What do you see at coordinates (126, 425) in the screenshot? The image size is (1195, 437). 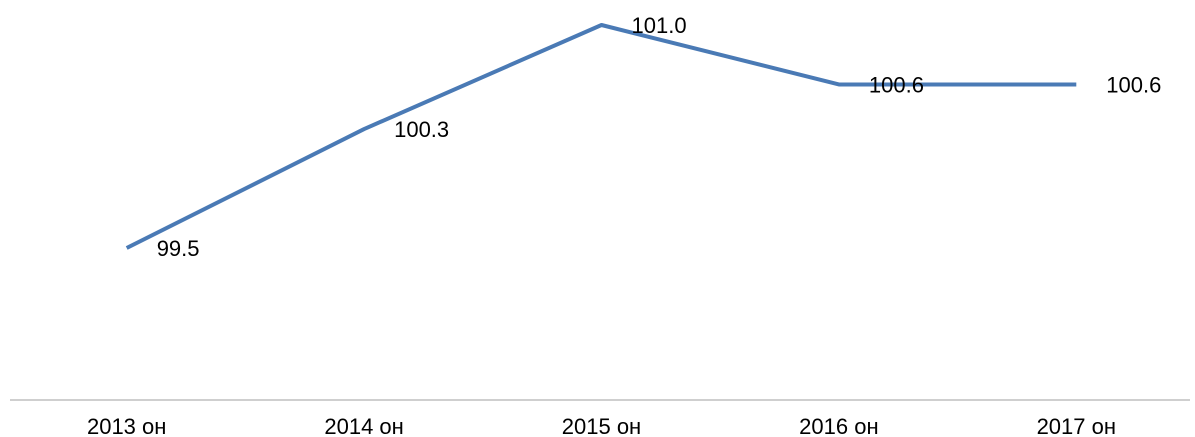 I see `x-tick-label: 2013 он` at bounding box center [126, 425].